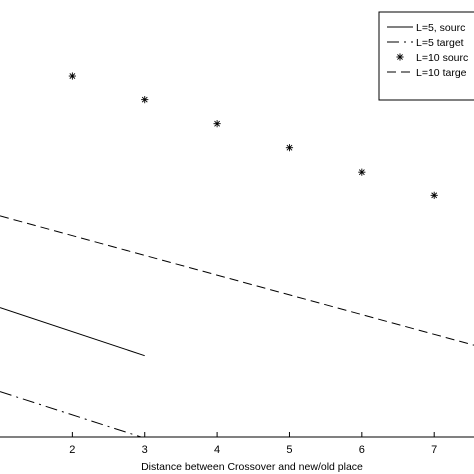  I want to click on legend-entry: L=10 sourc, so click(432, 58).